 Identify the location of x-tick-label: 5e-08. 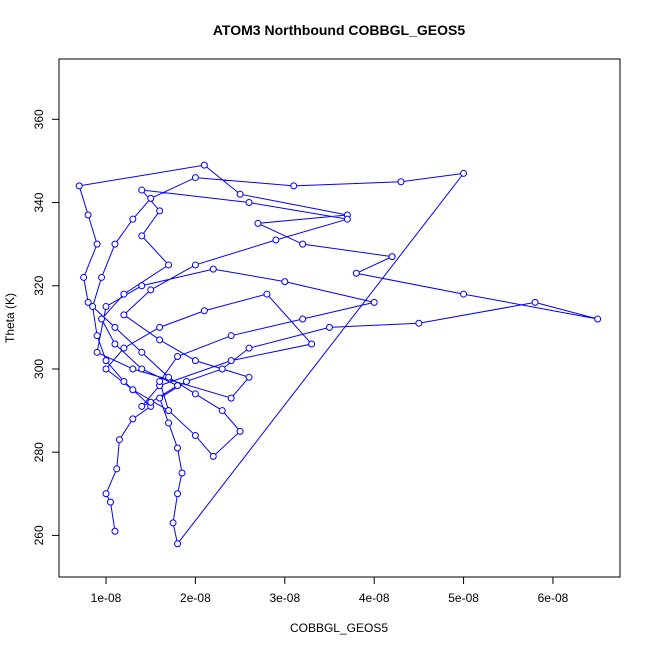
(463, 598).